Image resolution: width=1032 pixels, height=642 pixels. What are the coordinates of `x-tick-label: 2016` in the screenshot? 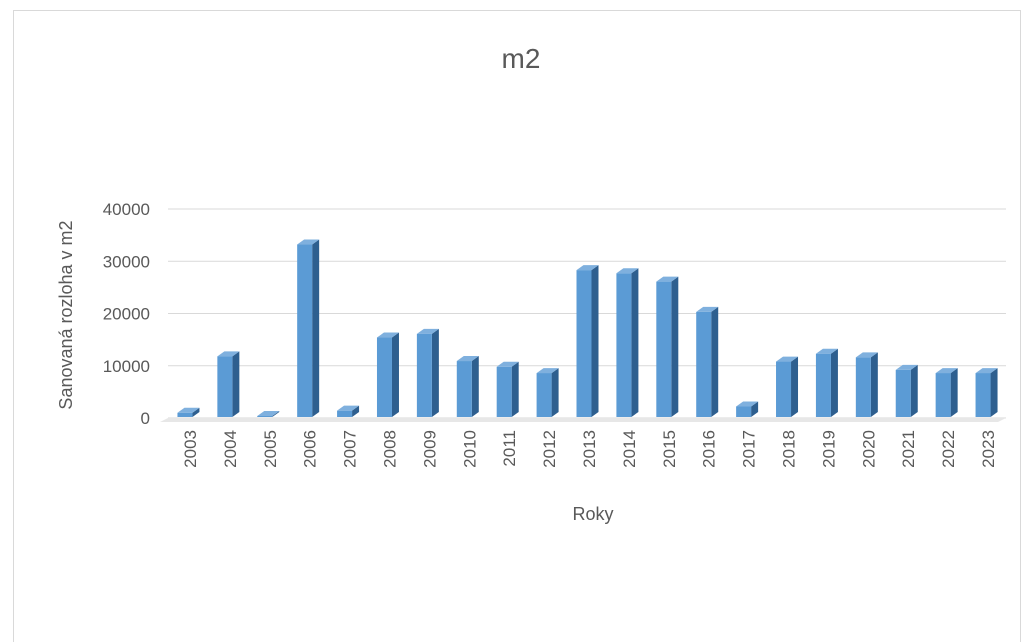 It's located at (709, 449).